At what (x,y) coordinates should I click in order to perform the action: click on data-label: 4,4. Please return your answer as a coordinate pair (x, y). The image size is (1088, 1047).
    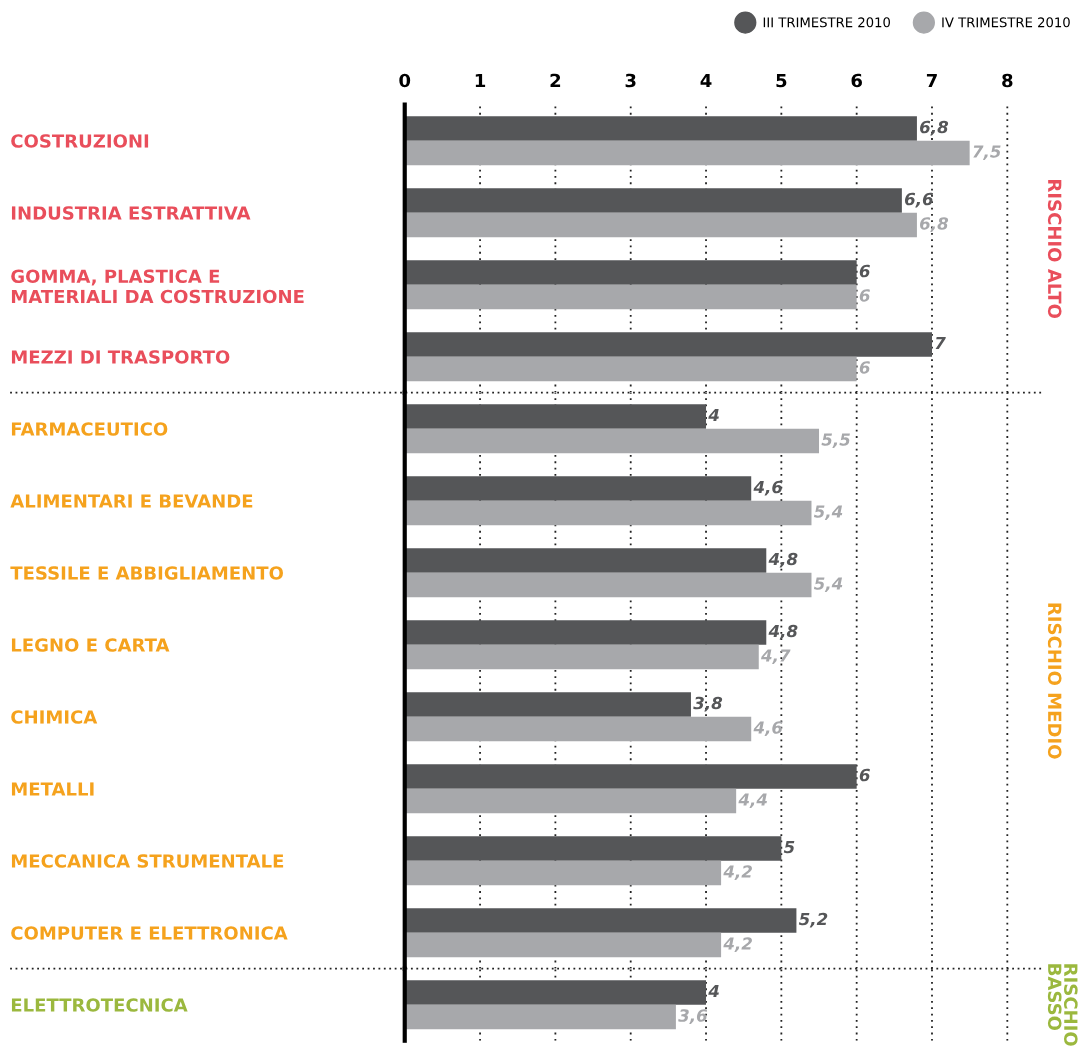
    Looking at the image, I should click on (752, 800).